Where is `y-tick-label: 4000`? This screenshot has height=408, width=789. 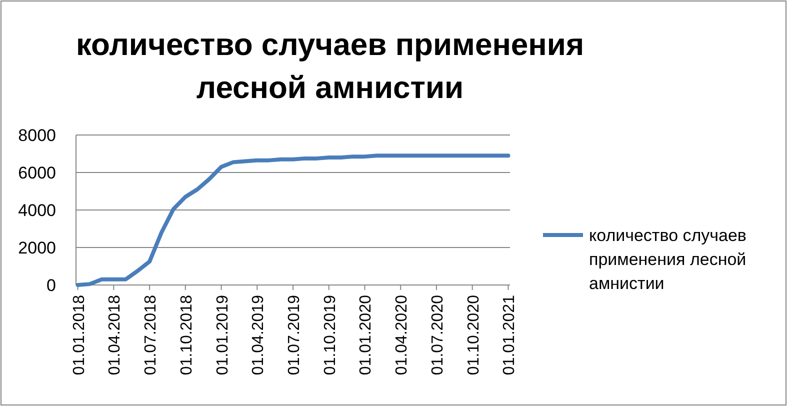 y-tick-label: 4000 is located at coordinates (37, 210).